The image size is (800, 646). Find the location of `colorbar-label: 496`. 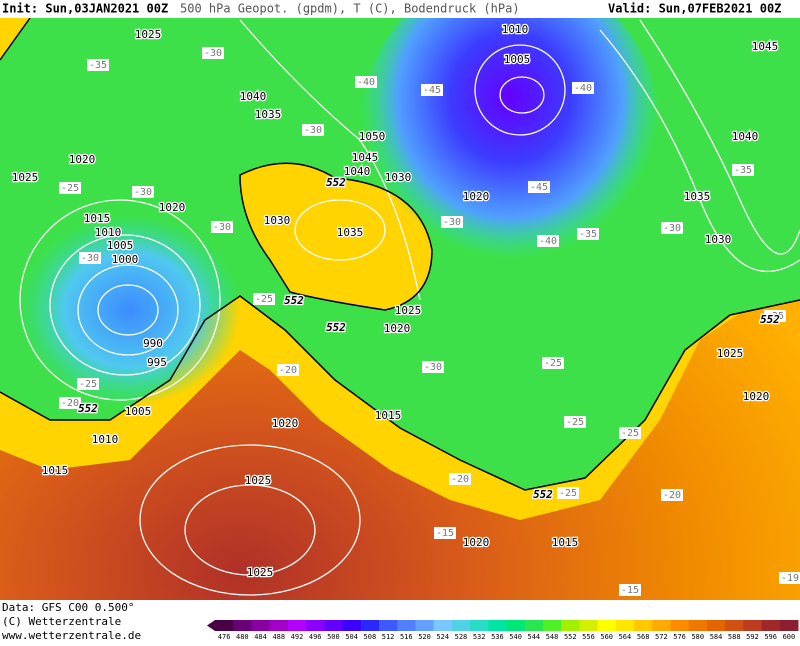

colorbar-label: 496 is located at coordinates (315, 637).